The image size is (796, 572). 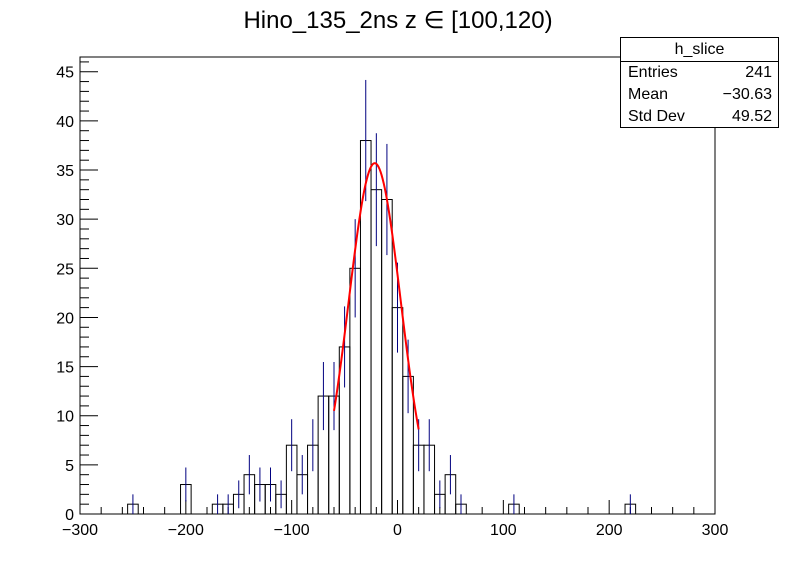 I want to click on y-tick-label: 45, so click(x=65, y=73).